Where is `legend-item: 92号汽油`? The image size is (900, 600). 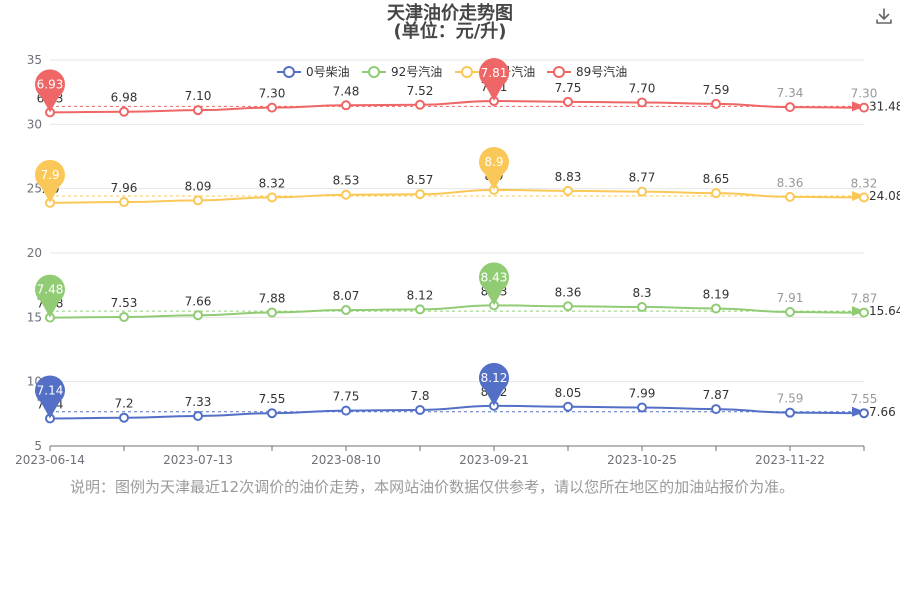 legend-item: 92号汽油 is located at coordinates (402, 71).